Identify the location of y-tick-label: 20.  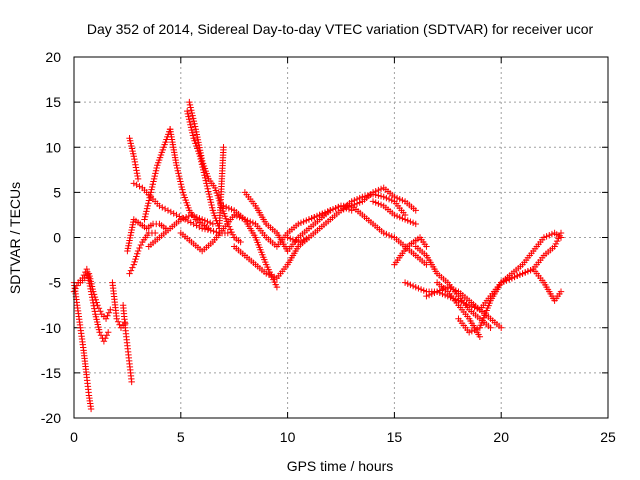
(53, 57).